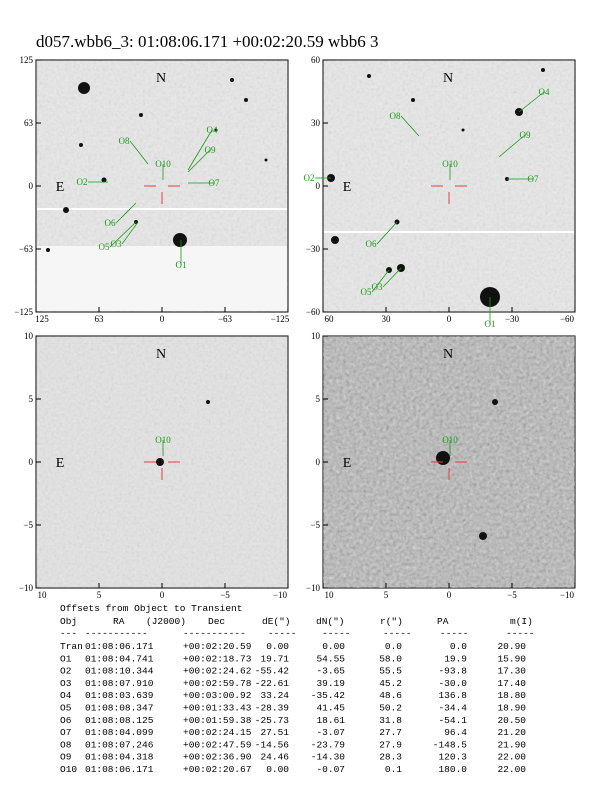  What do you see at coordinates (390, 671) in the screenshot?
I see `table-cell: 55.5` at bounding box center [390, 671].